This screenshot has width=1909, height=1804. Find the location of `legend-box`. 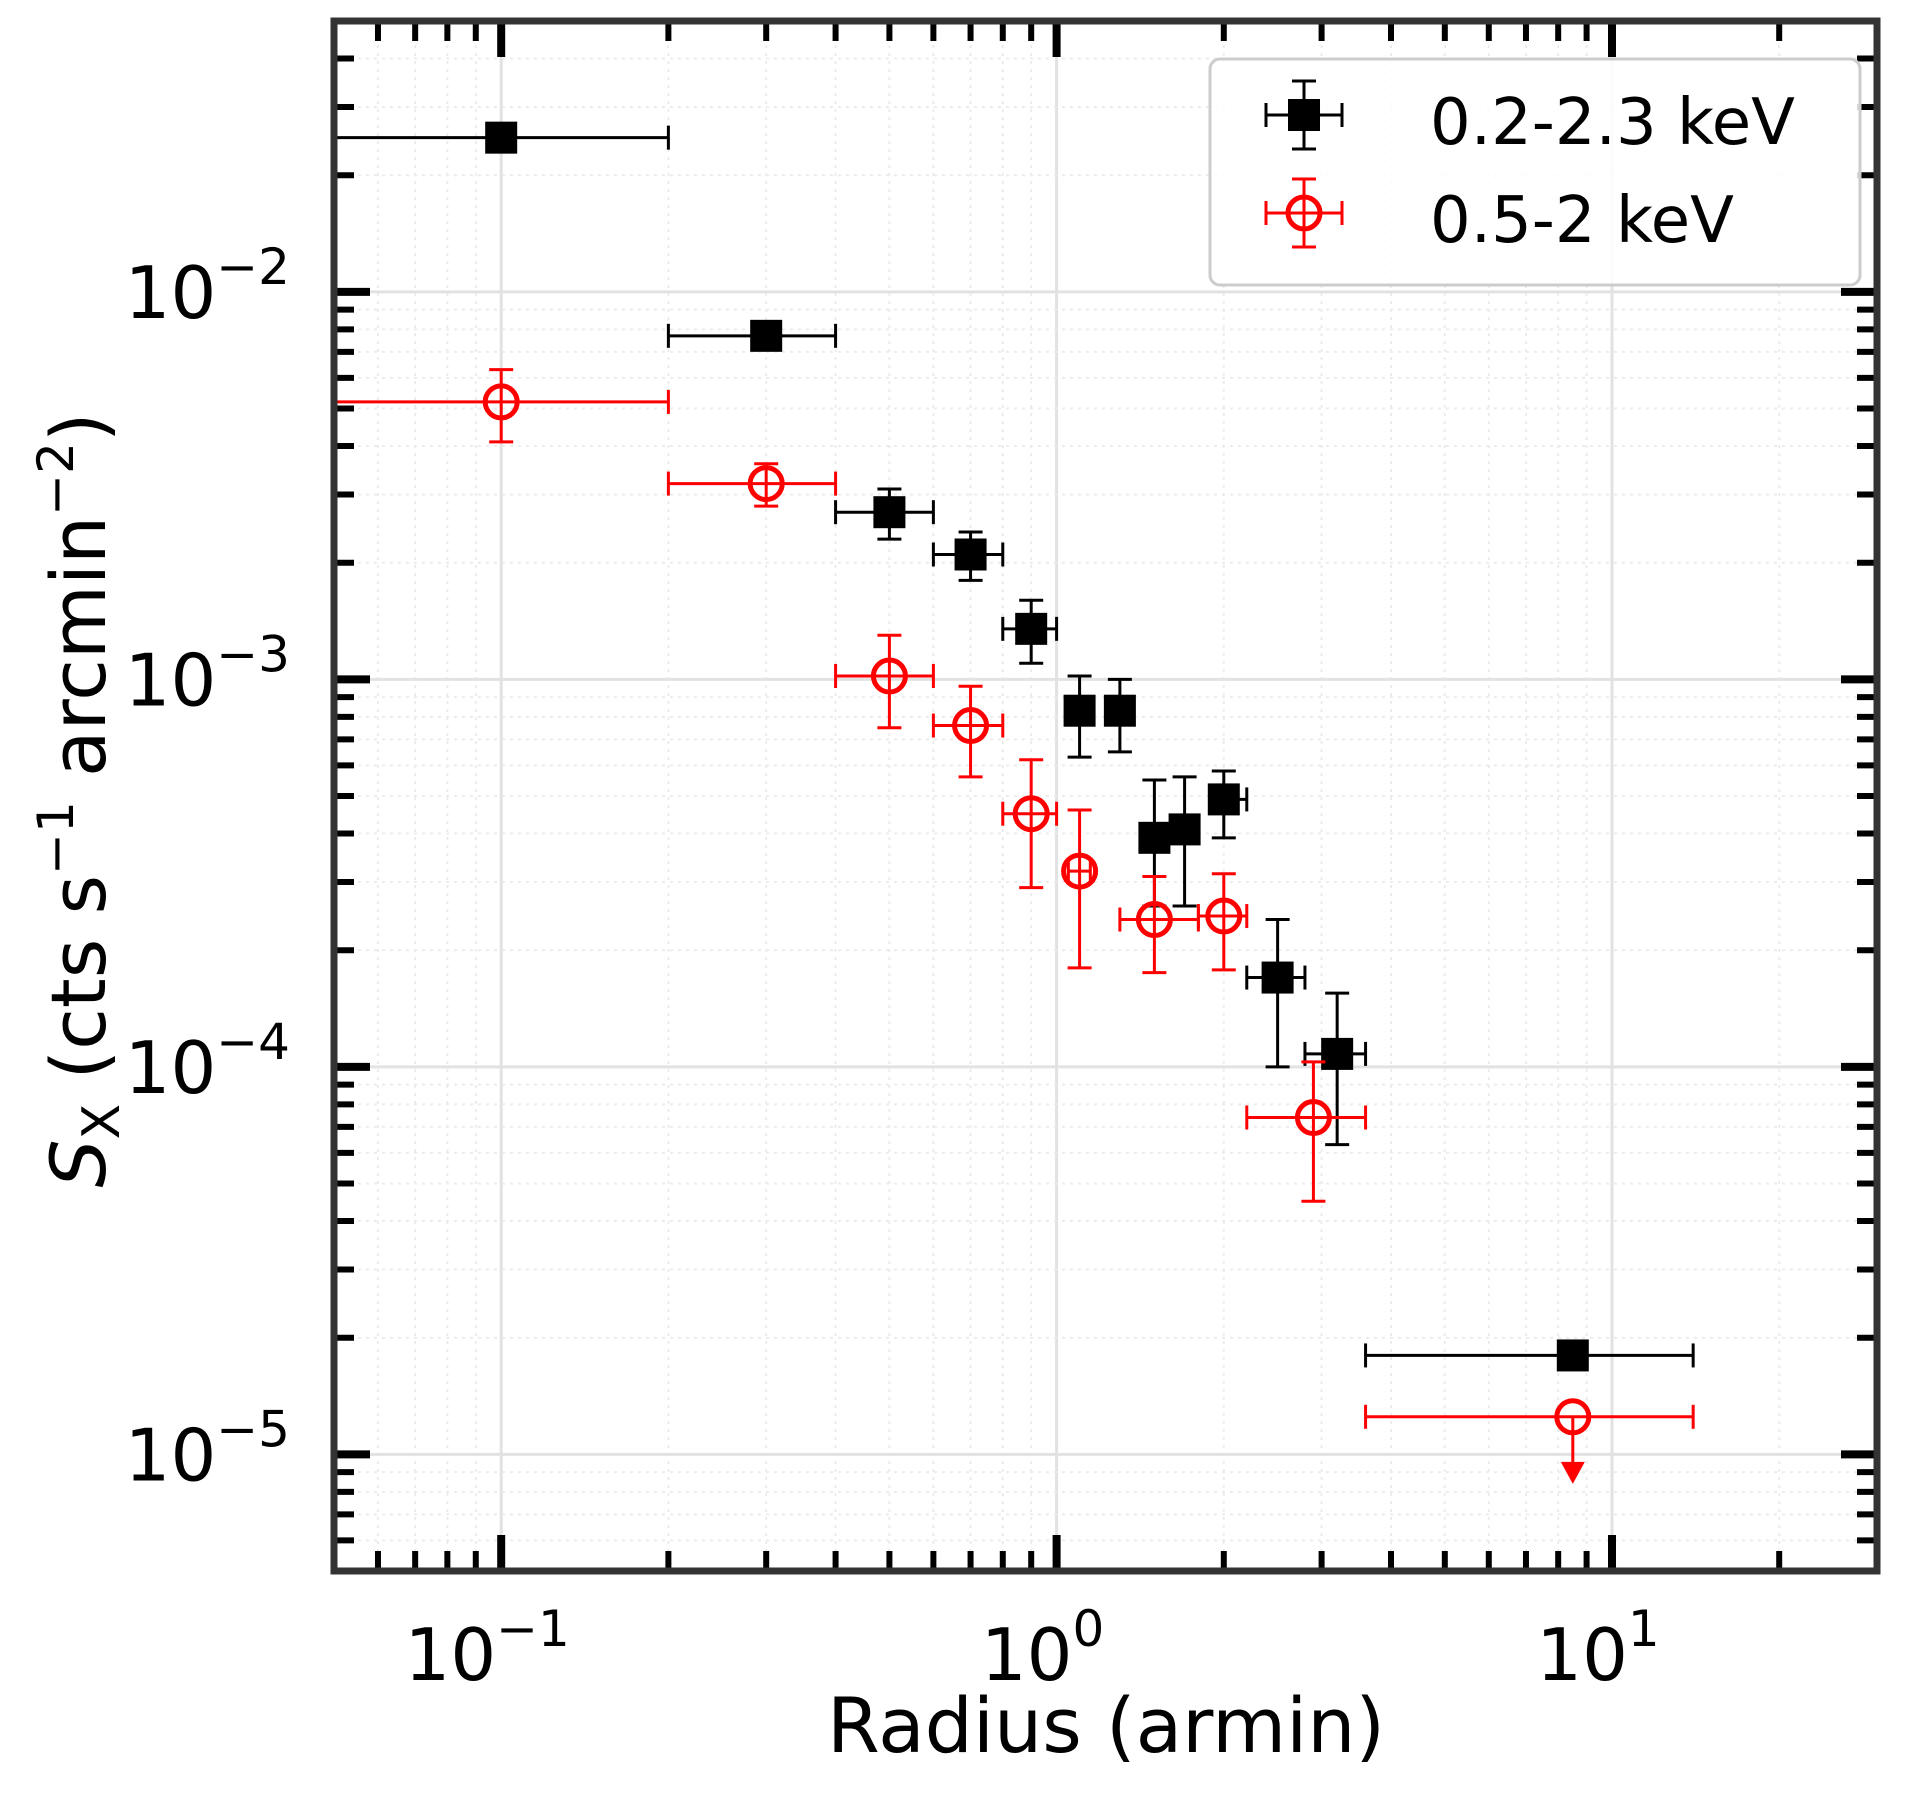

legend-box is located at coordinates (1535, 172).